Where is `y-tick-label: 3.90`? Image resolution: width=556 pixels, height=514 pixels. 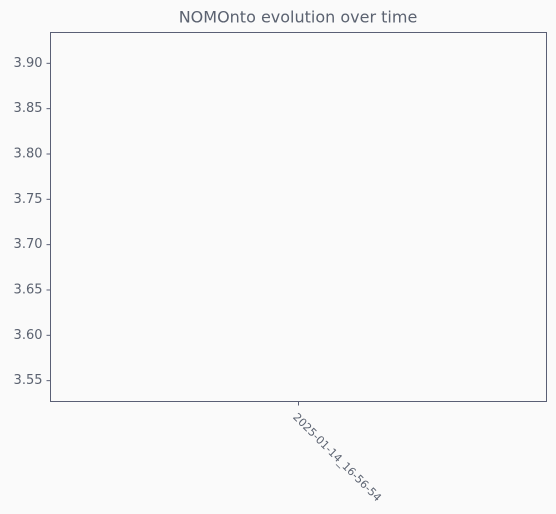
y-tick-label: 3.90 is located at coordinates (28, 63).